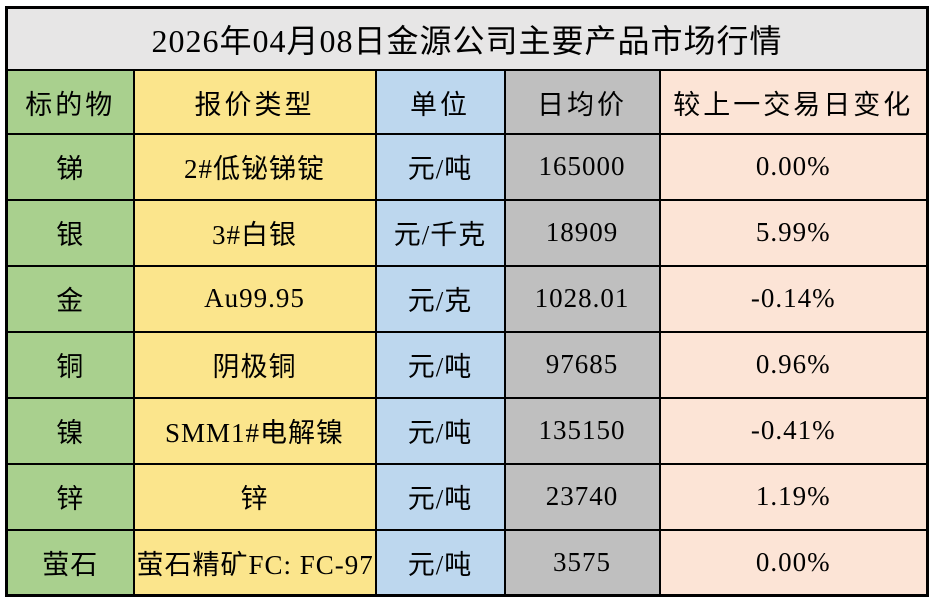 The width and height of the screenshot is (934, 605). I want to click on change-cell: 0.96%, so click(793, 364).